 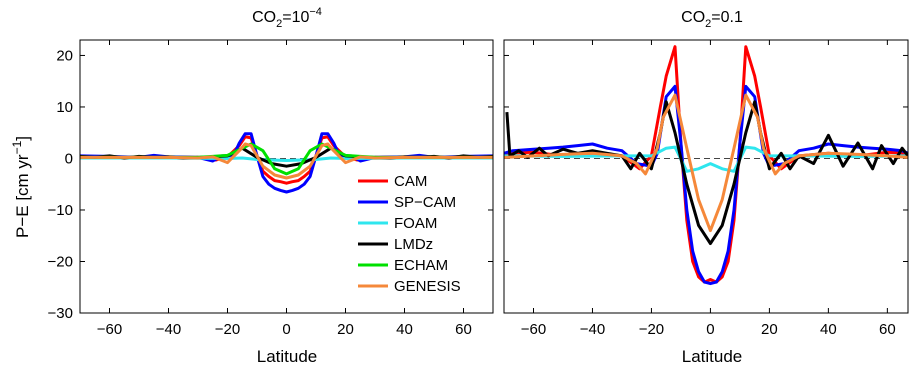 What do you see at coordinates (425, 202) in the screenshot?
I see `legend-label: SP−CAM` at bounding box center [425, 202].